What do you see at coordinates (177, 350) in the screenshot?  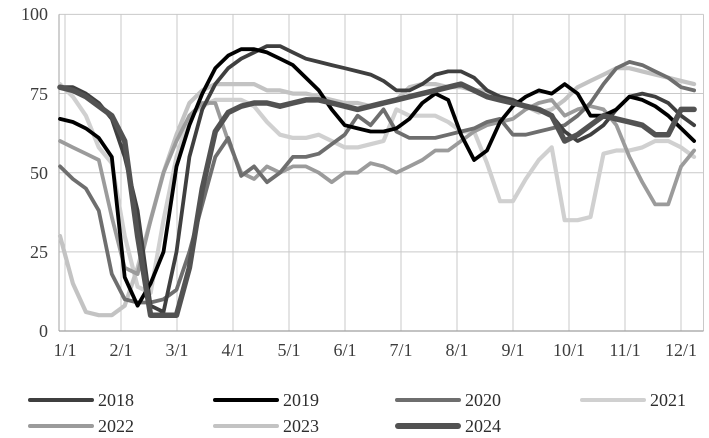 I see `x-tick-label-3-1: 3/1` at bounding box center [177, 350].